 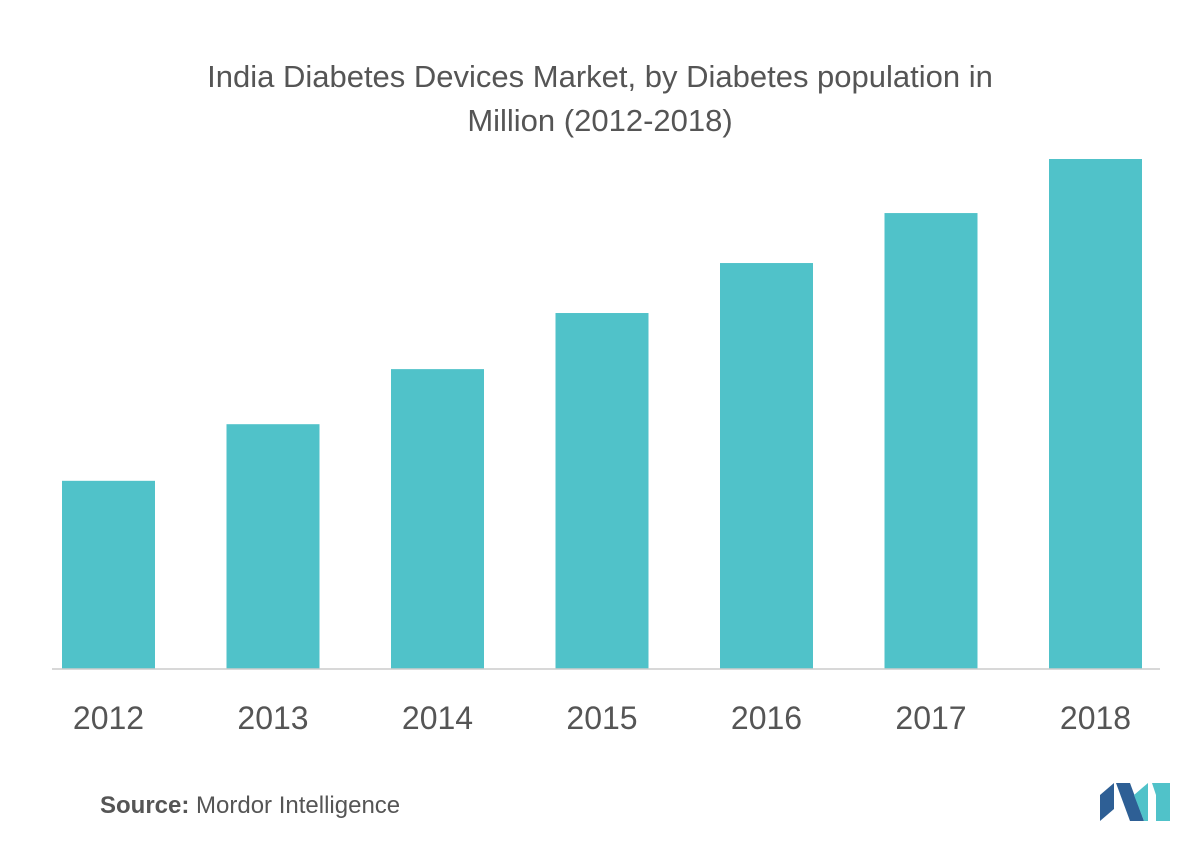 I want to click on x-tick-label: 2018, so click(x=1095, y=718).